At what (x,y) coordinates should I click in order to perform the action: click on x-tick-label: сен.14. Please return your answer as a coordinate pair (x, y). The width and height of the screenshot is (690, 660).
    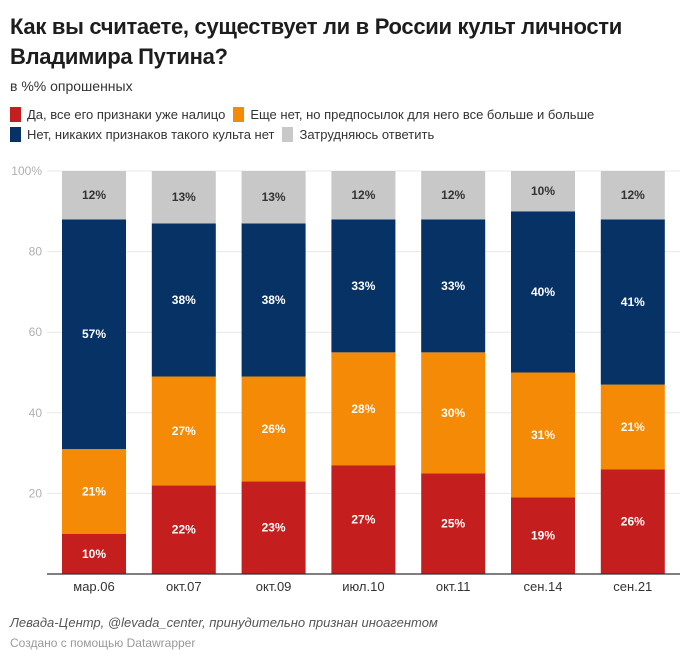
    Looking at the image, I should click on (543, 586).